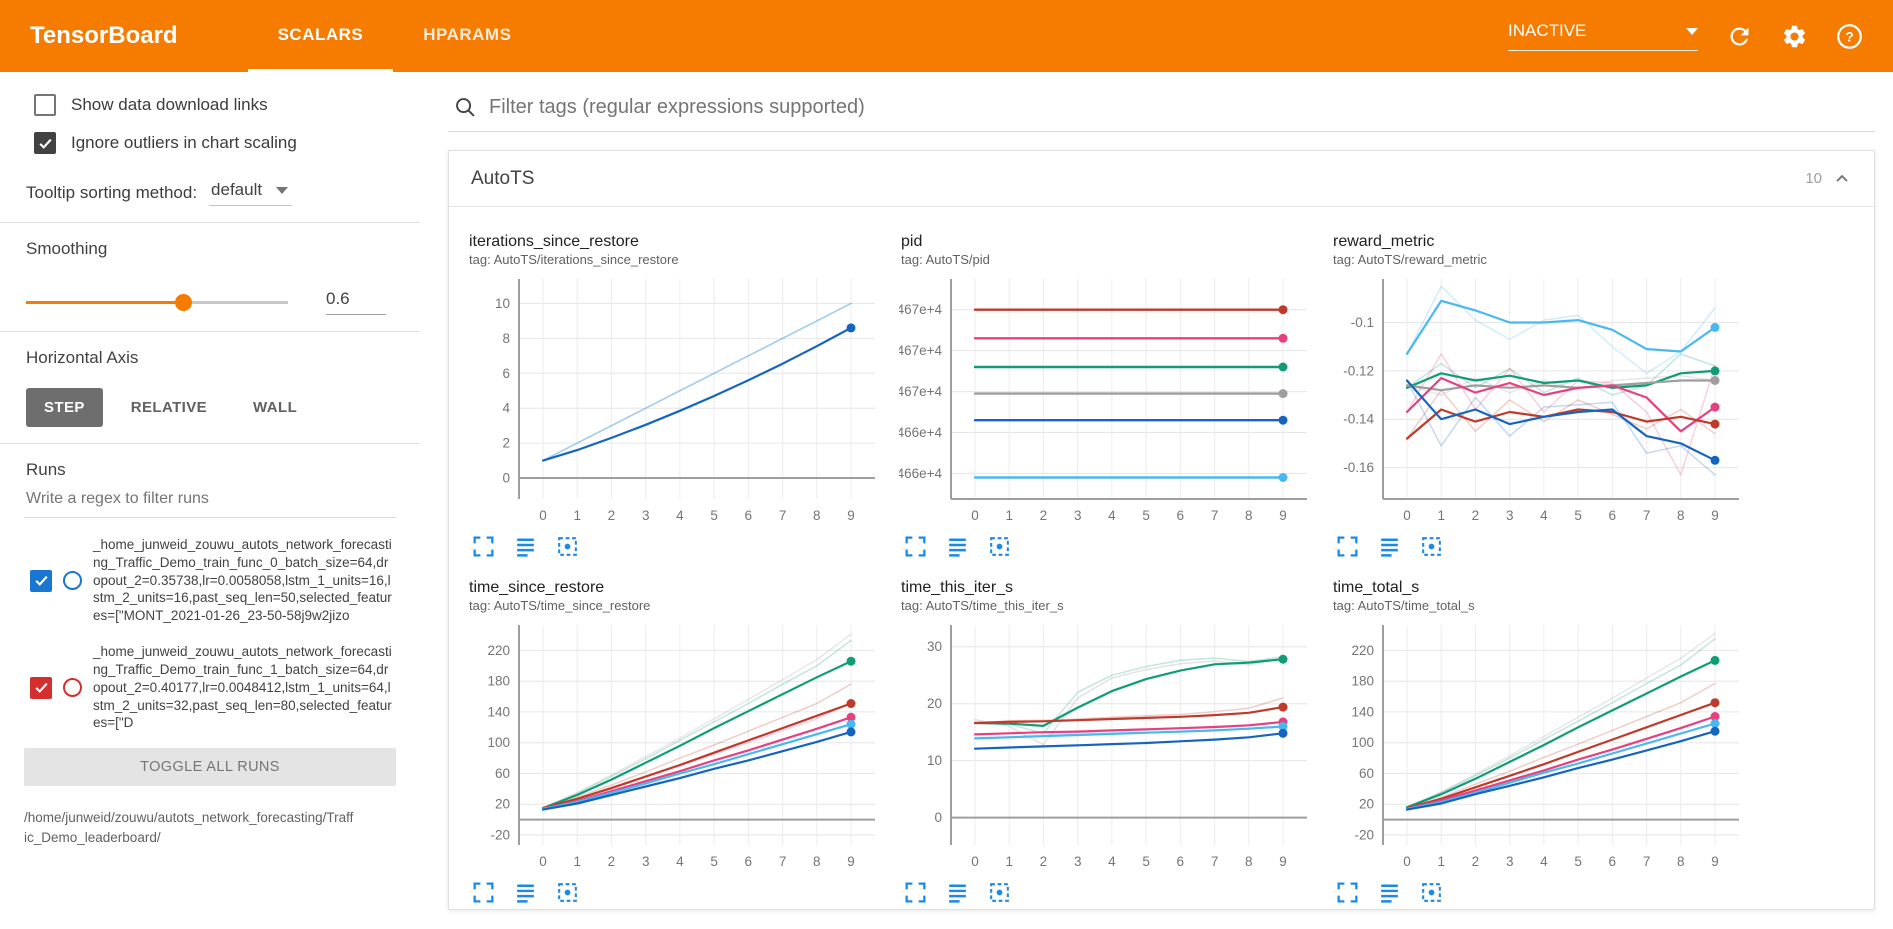 The height and width of the screenshot is (929, 1893). I want to click on tab-hparams: HPARAMS, so click(467, 34).